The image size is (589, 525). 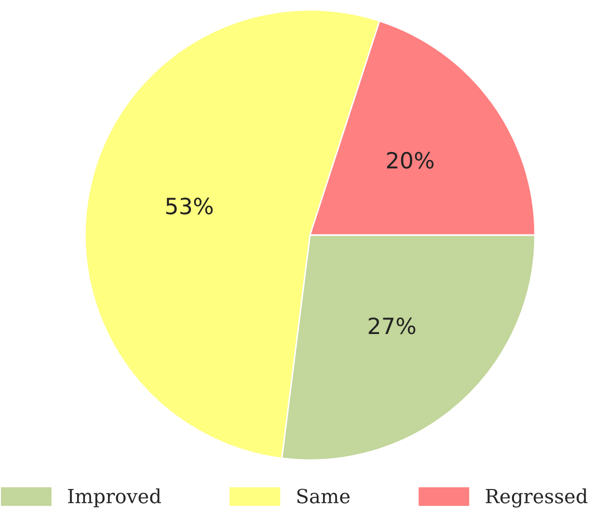 I want to click on legend-label: Regressed, so click(x=537, y=498).